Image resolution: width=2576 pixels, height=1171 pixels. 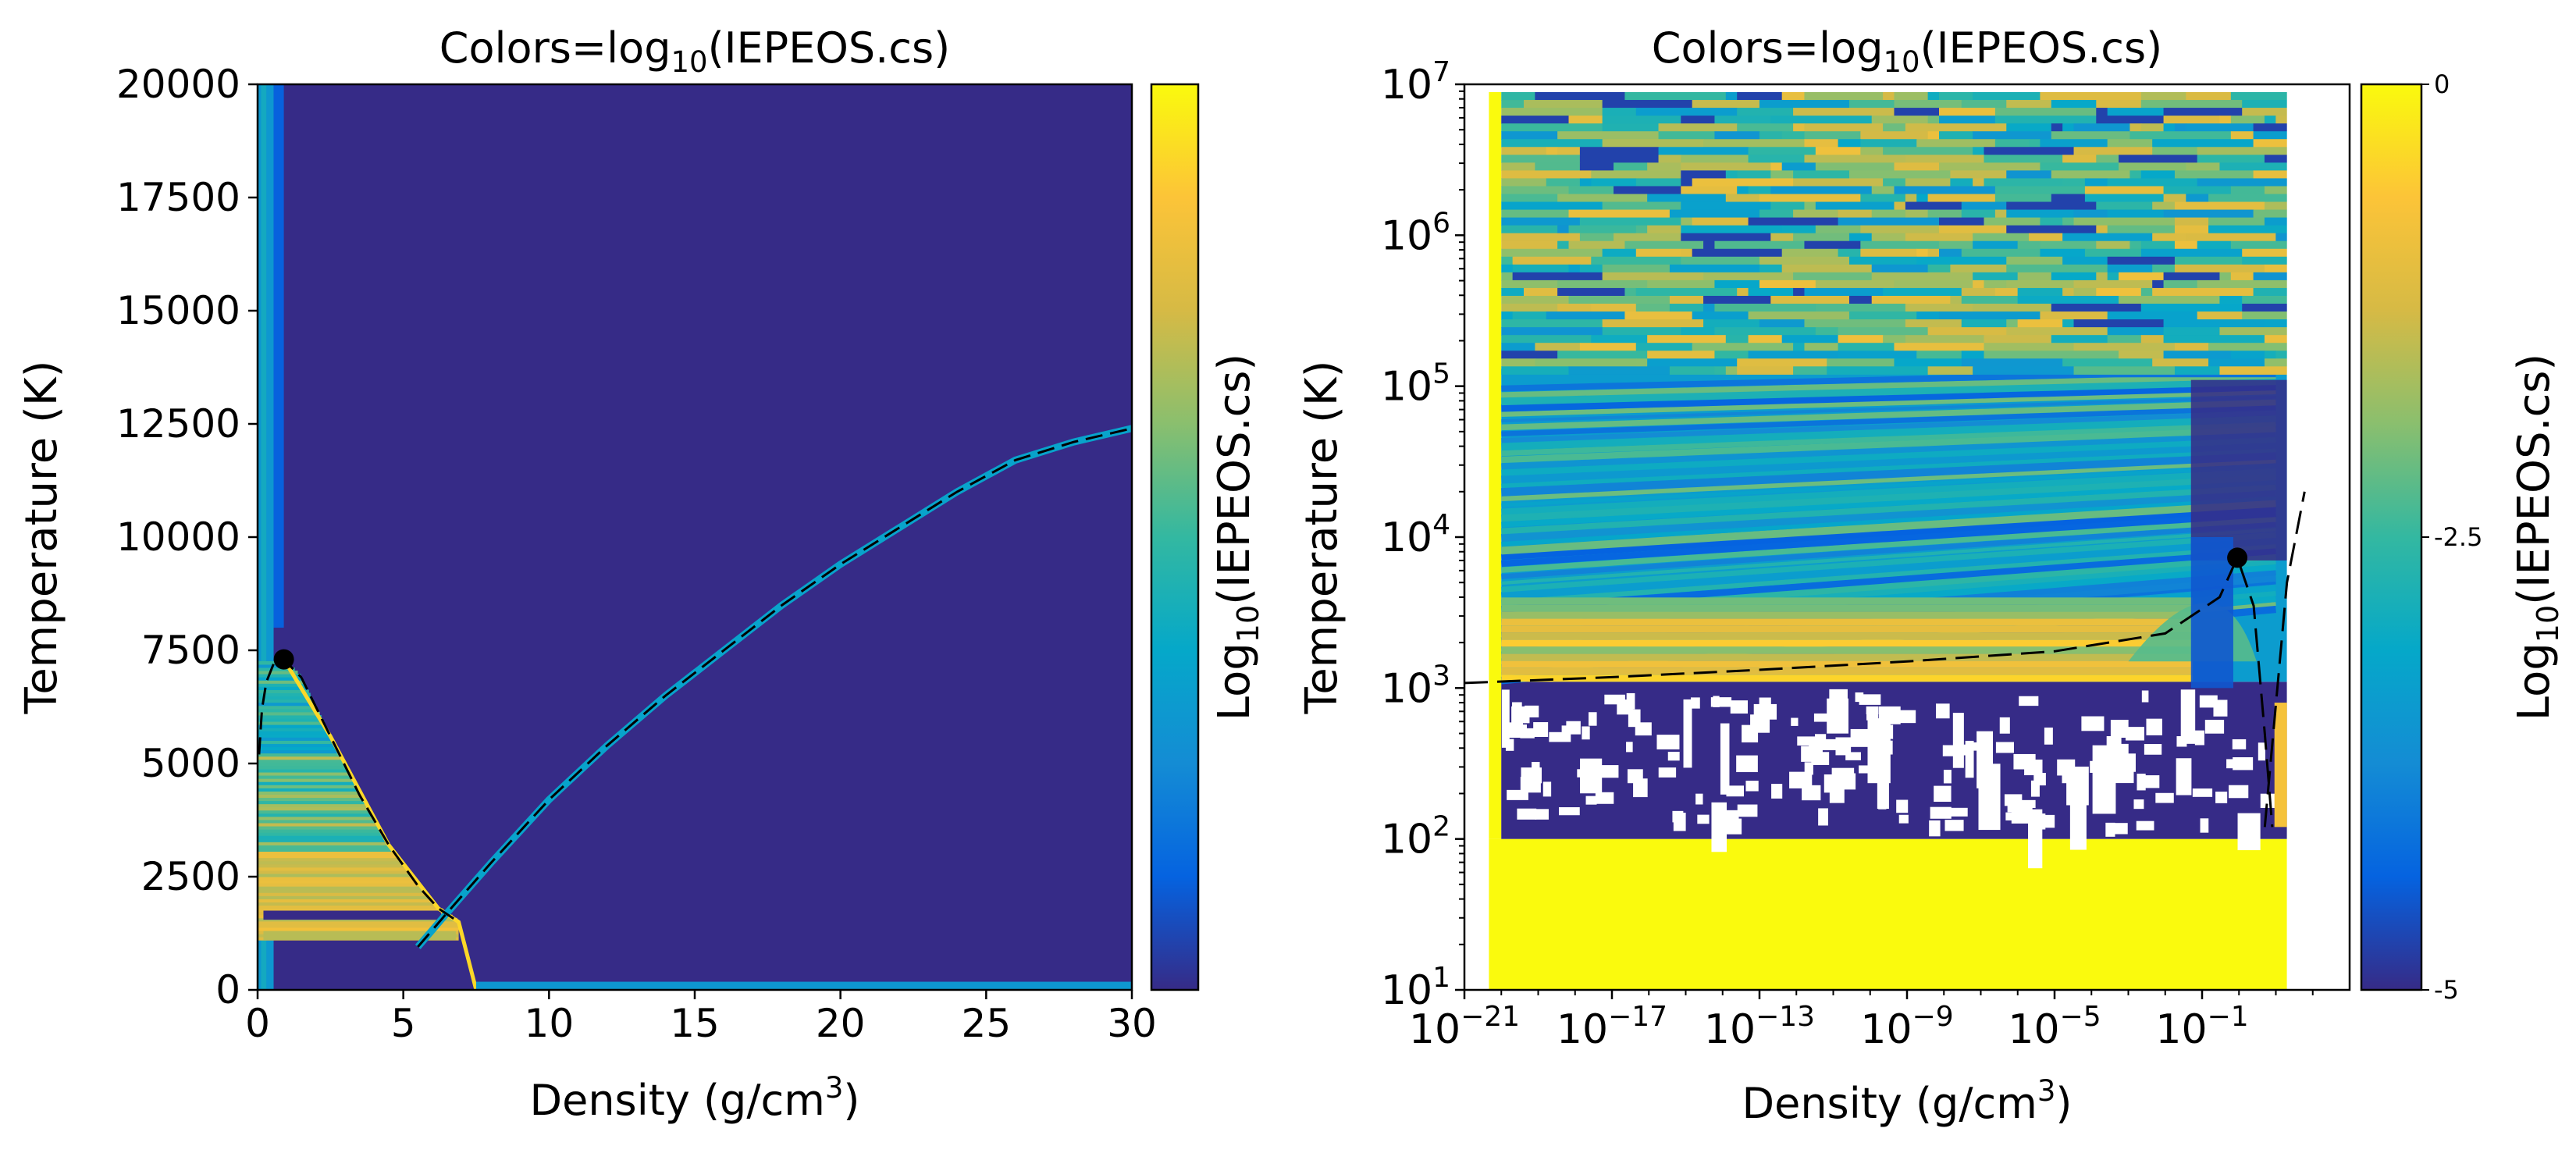 I want to click on dome-band, so click(x=359, y=936).